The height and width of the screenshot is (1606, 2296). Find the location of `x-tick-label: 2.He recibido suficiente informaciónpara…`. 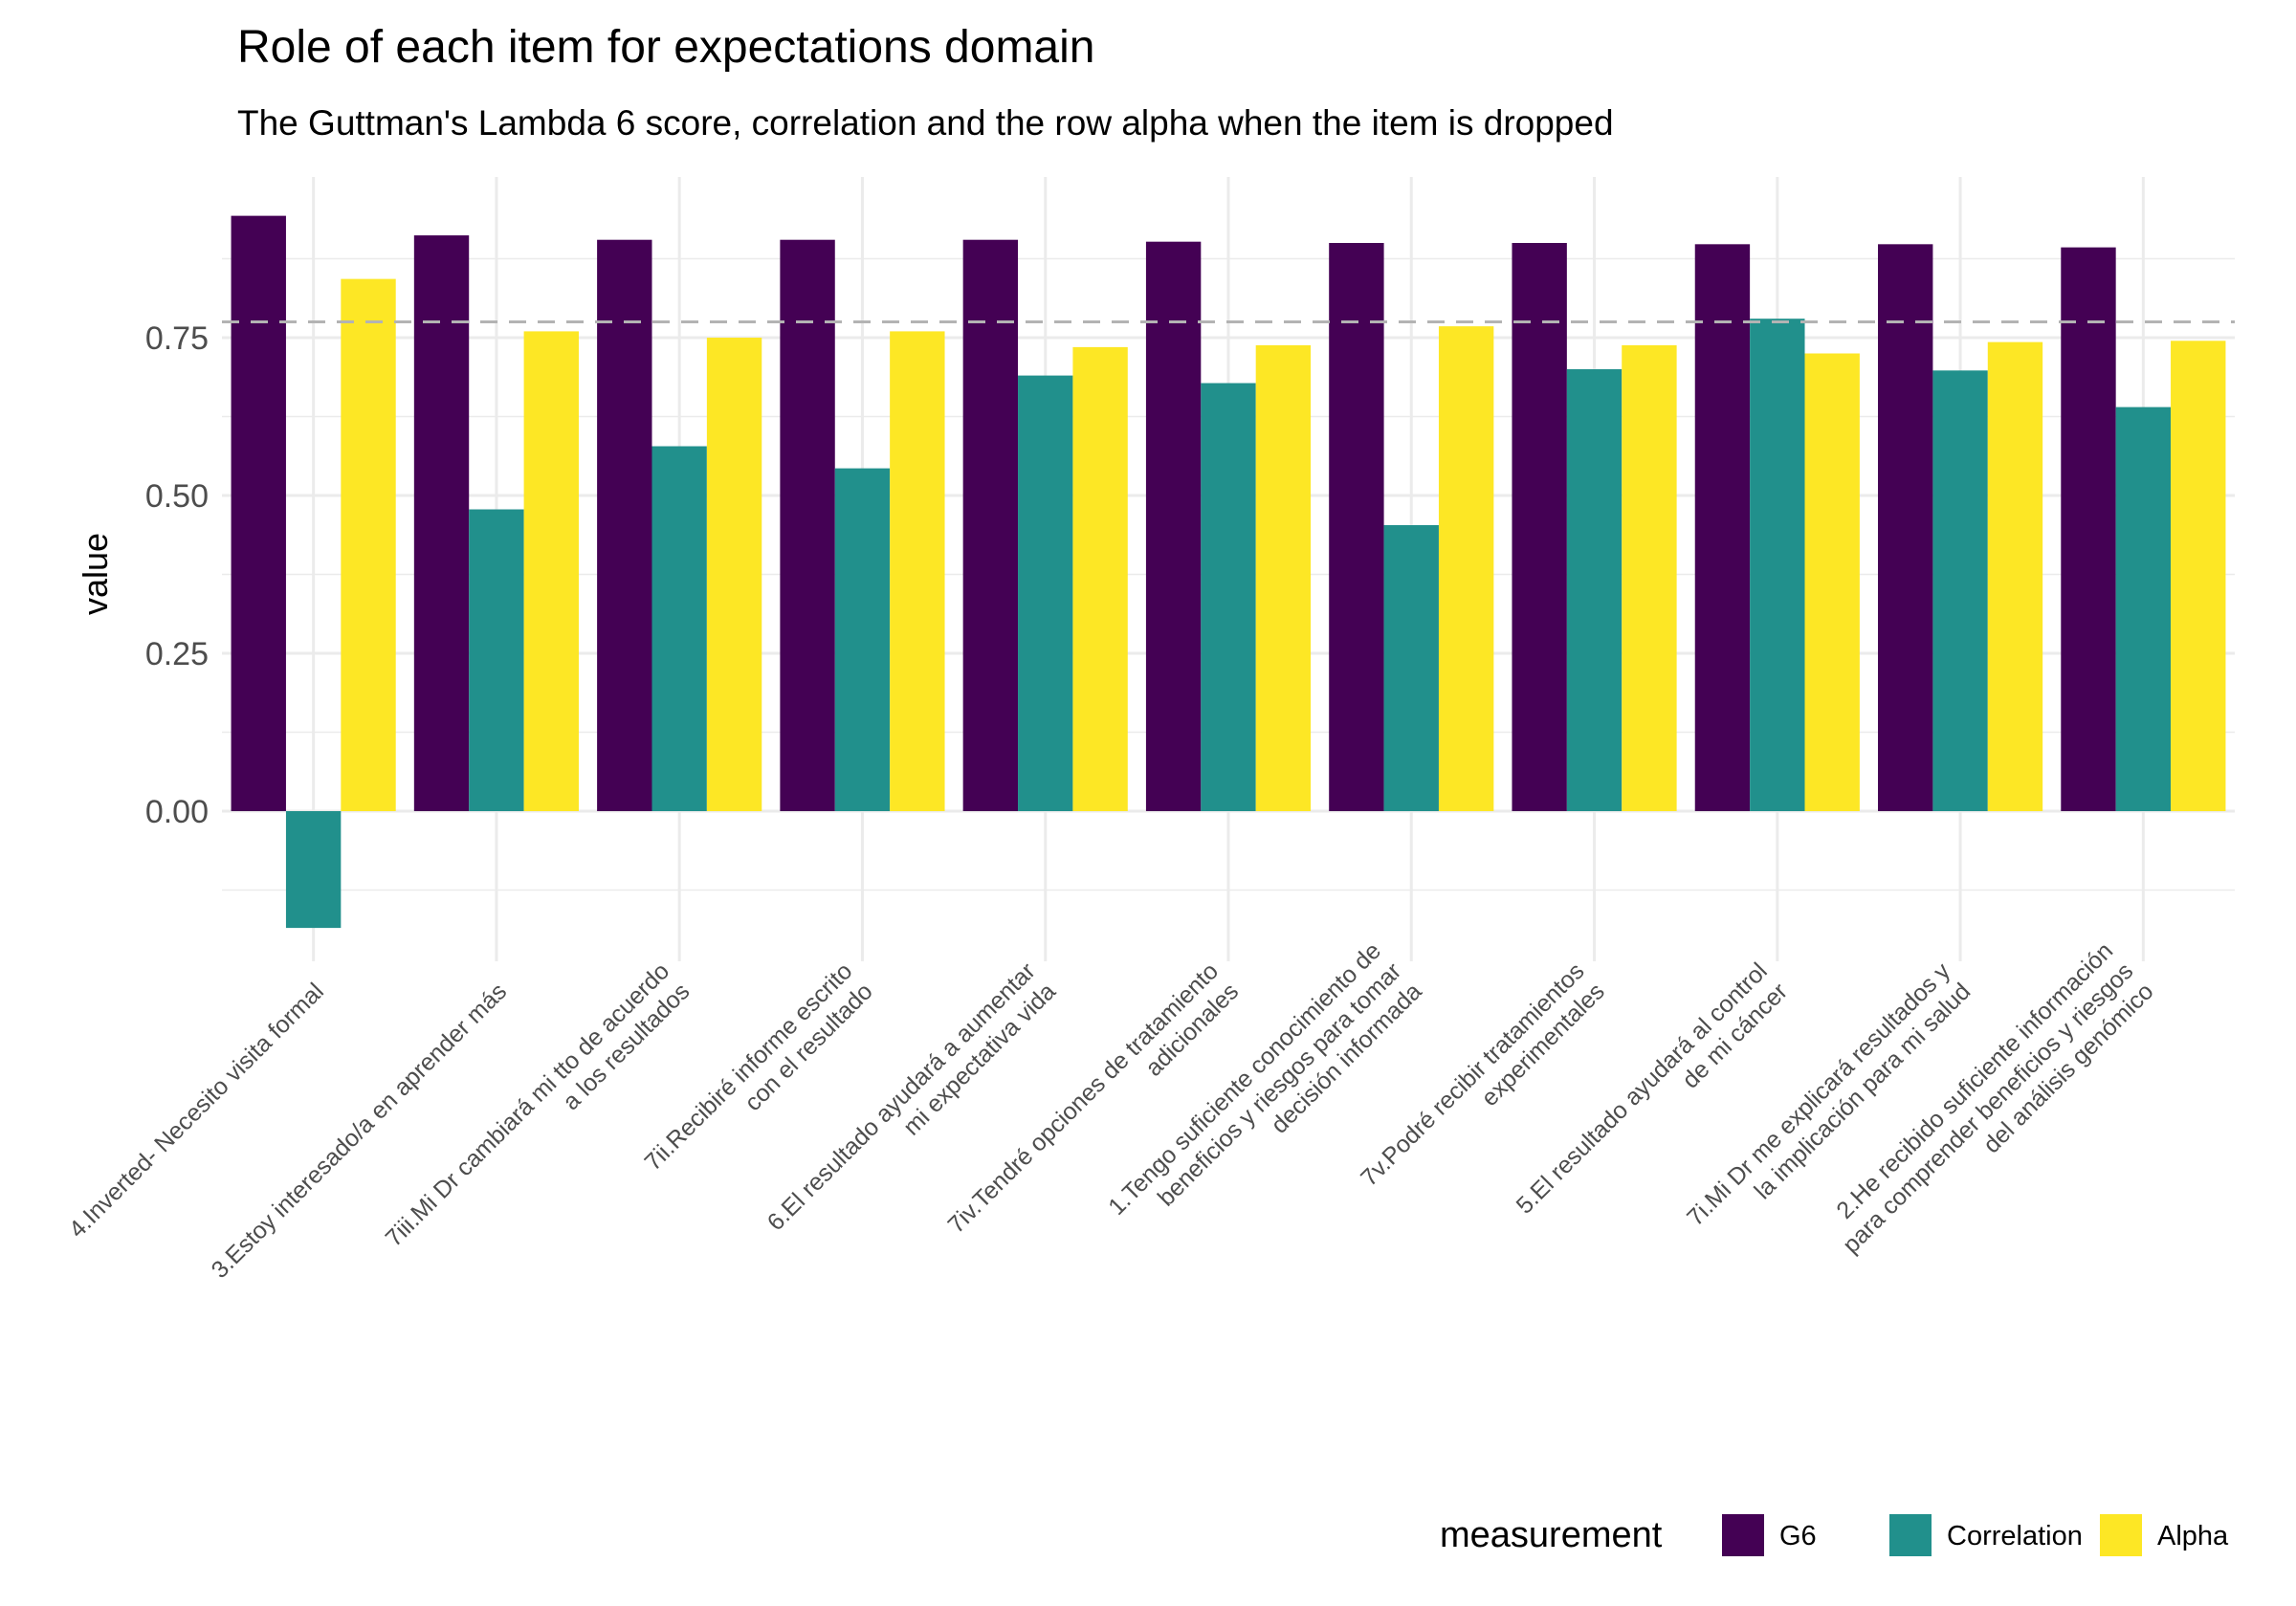

x-tick-label: 2.He recibido suficiente informaciónpara… is located at coordinates (1989, 1108).